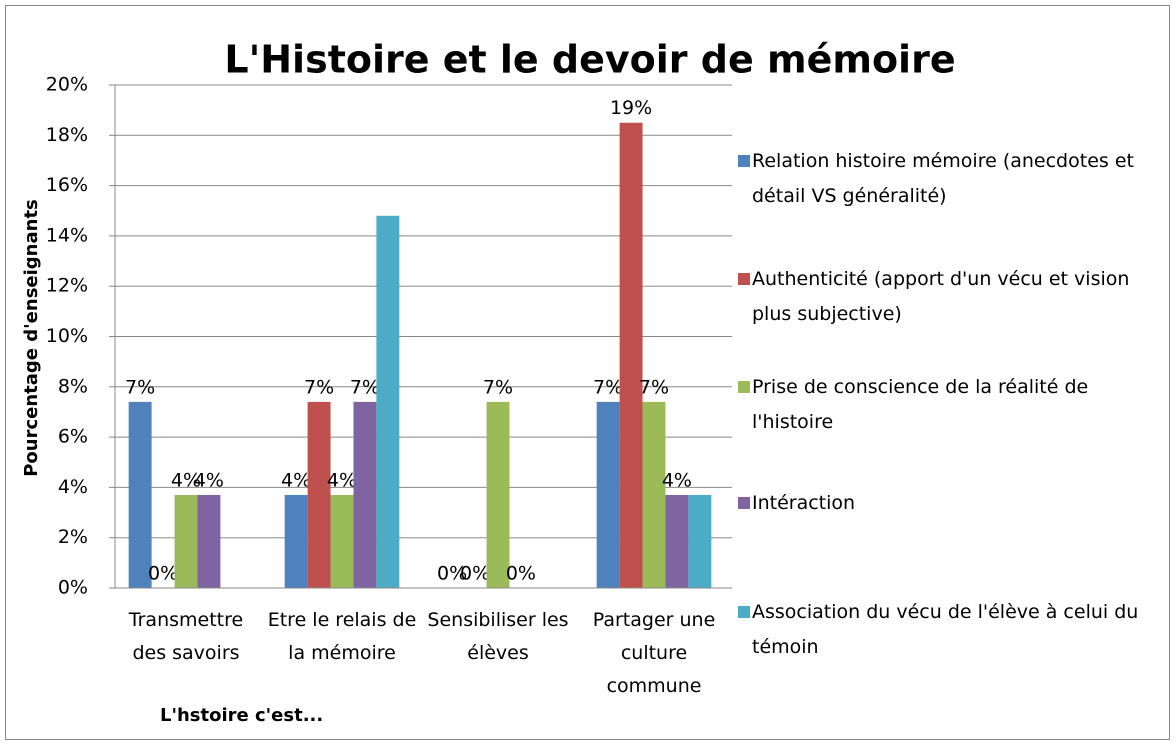  What do you see at coordinates (73, 537) in the screenshot?
I see `y-tick-label: 2%` at bounding box center [73, 537].